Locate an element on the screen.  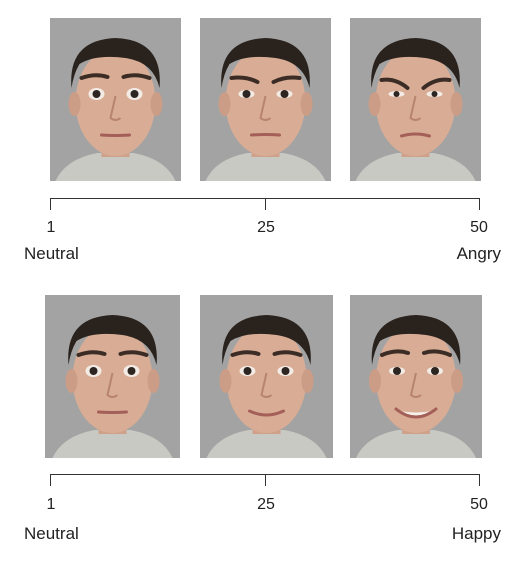
face-photo-mid-angry is located at coordinates (265, 99).